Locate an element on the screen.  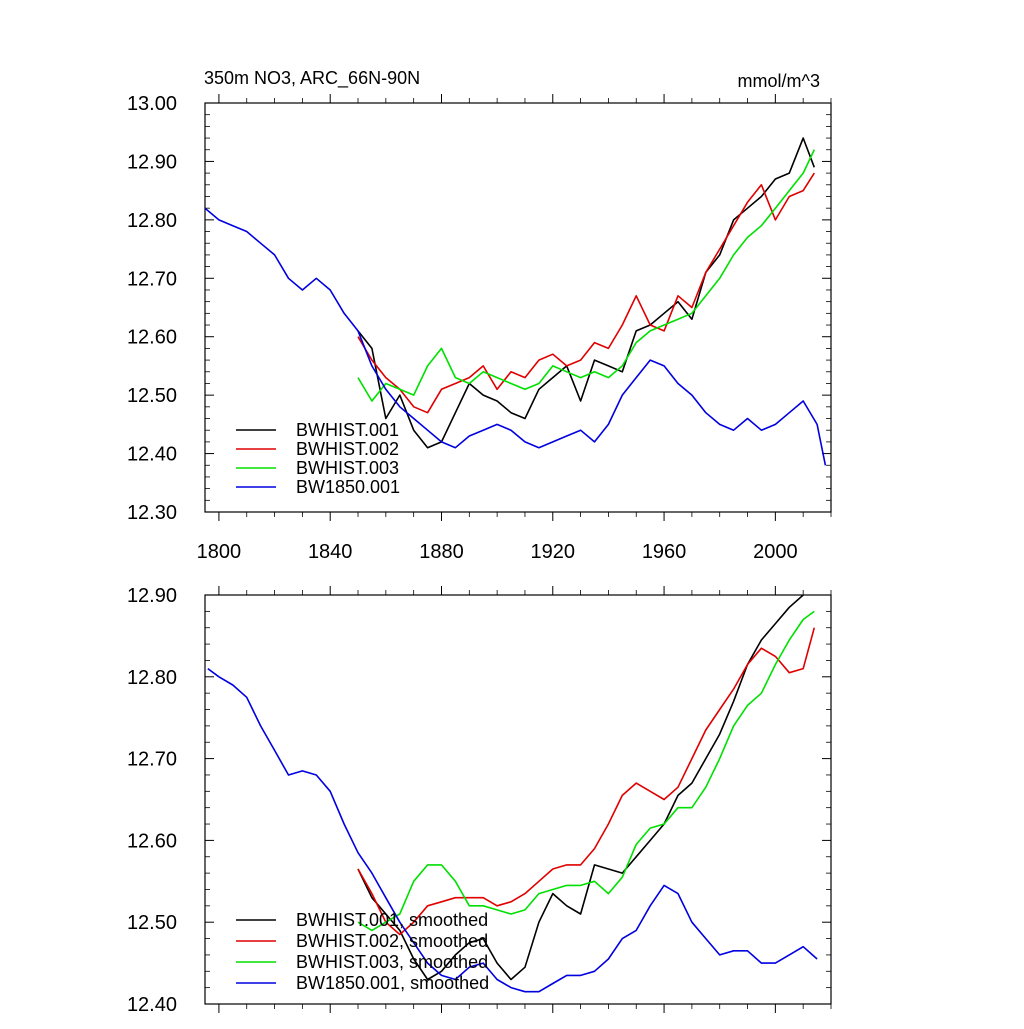
legend-label: BW1850.001, smoothed is located at coordinates (392, 983).